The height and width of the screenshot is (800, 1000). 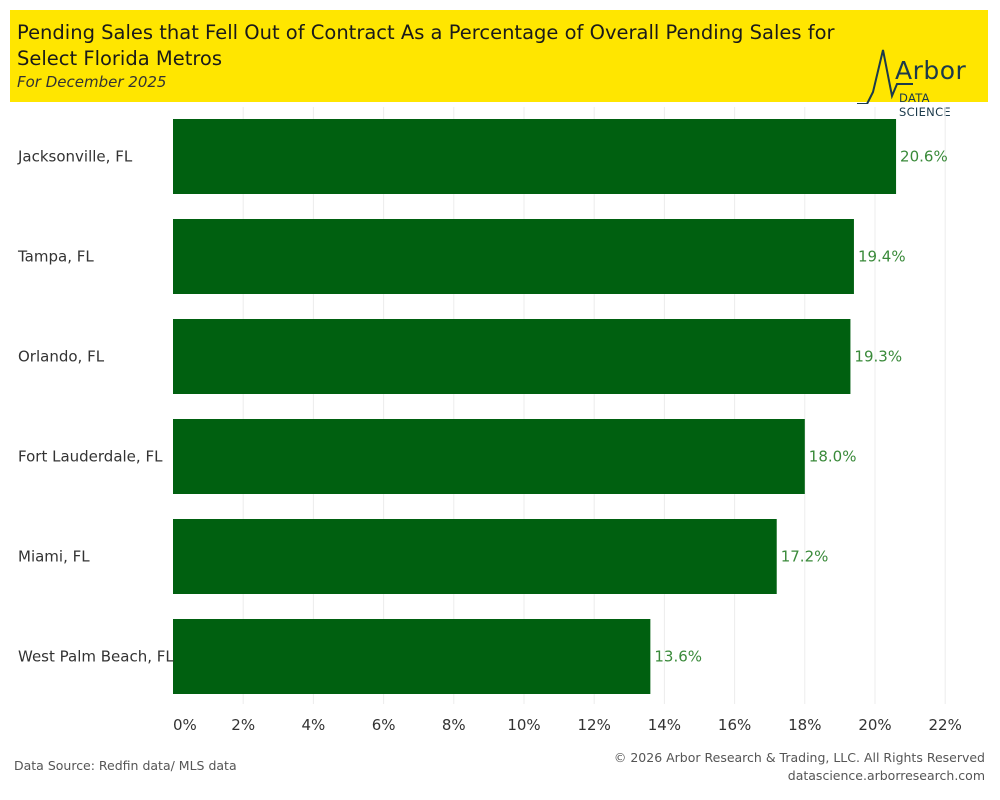 What do you see at coordinates (931, 70) in the screenshot?
I see `logo-wordmark: Arbor` at bounding box center [931, 70].